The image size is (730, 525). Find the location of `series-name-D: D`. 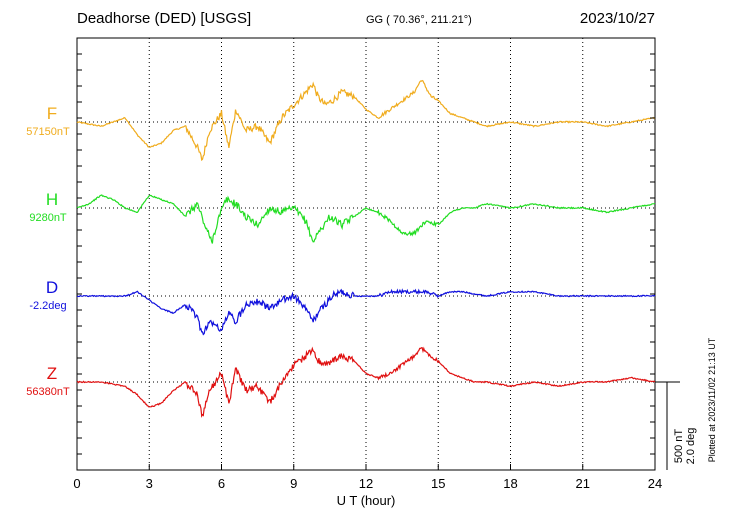

series-name-D: D is located at coordinates (52, 287).